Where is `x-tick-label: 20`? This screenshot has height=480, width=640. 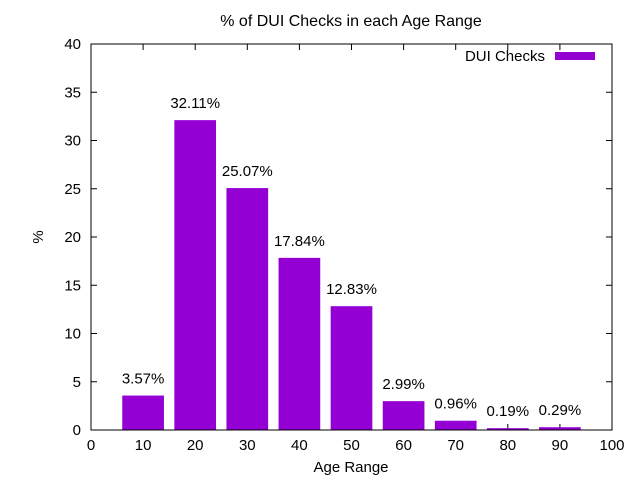 x-tick-label: 20 is located at coordinates (195, 445).